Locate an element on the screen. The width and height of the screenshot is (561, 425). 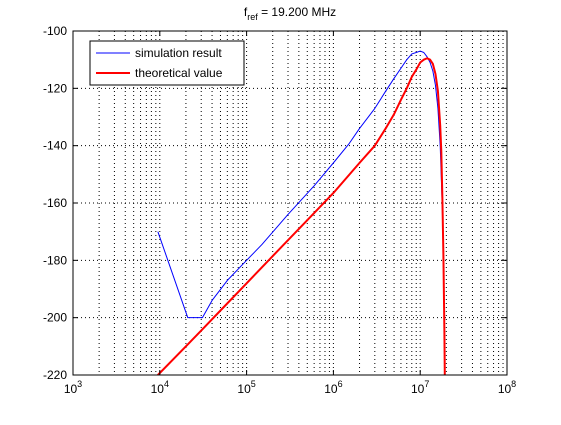
legend: simulation result theoretical value is located at coordinates (167, 63).